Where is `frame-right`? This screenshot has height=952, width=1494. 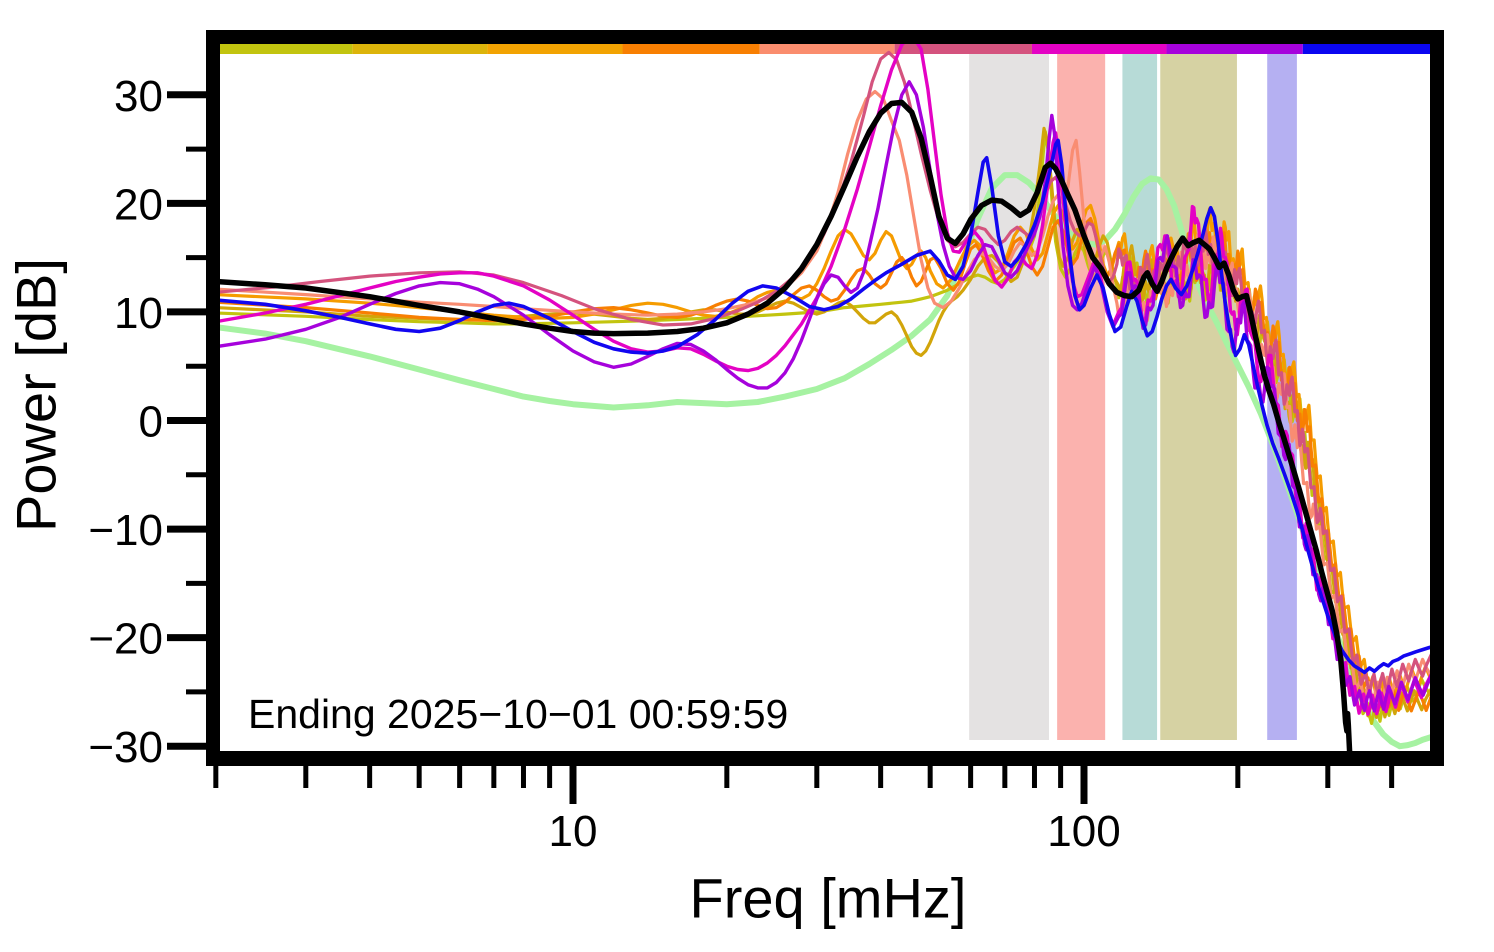
frame-right is located at coordinates (1437, 398).